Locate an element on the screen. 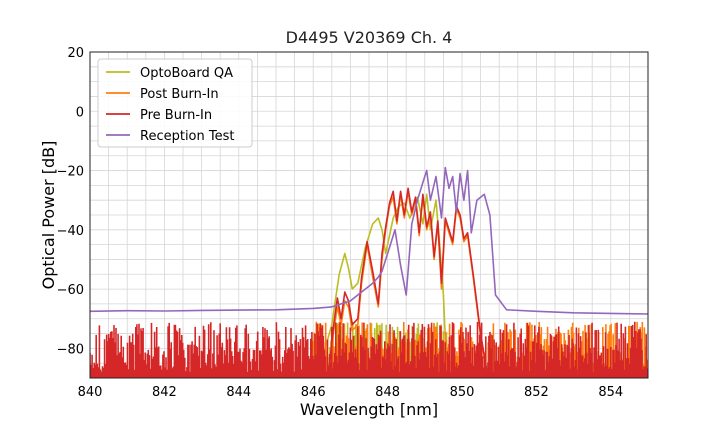 This screenshot has height=432, width=720. legend-label: Reception Test is located at coordinates (187, 136).